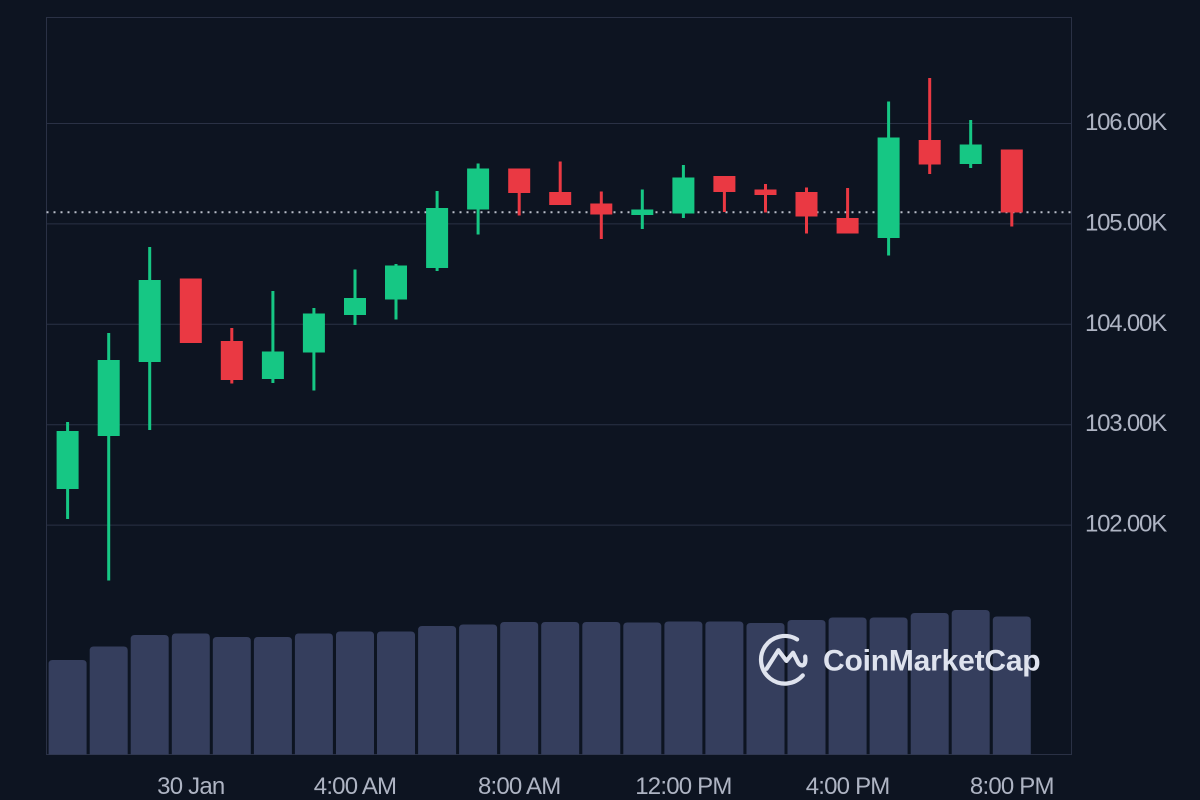  What do you see at coordinates (1126, 222) in the screenshot?
I see `svg-text: 105.00K` at bounding box center [1126, 222].